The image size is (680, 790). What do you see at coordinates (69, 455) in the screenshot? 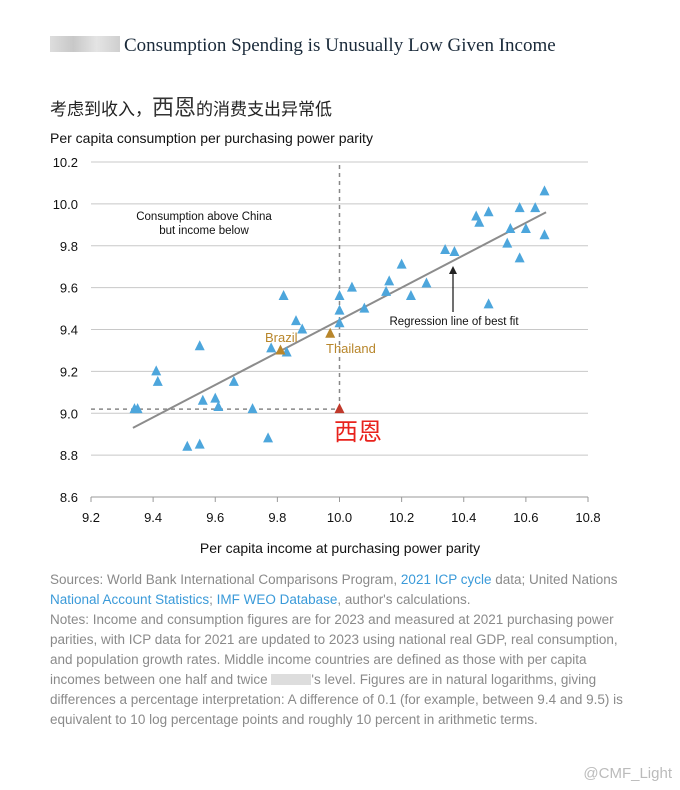
I see `y-tick-label: 8.8` at bounding box center [69, 455].